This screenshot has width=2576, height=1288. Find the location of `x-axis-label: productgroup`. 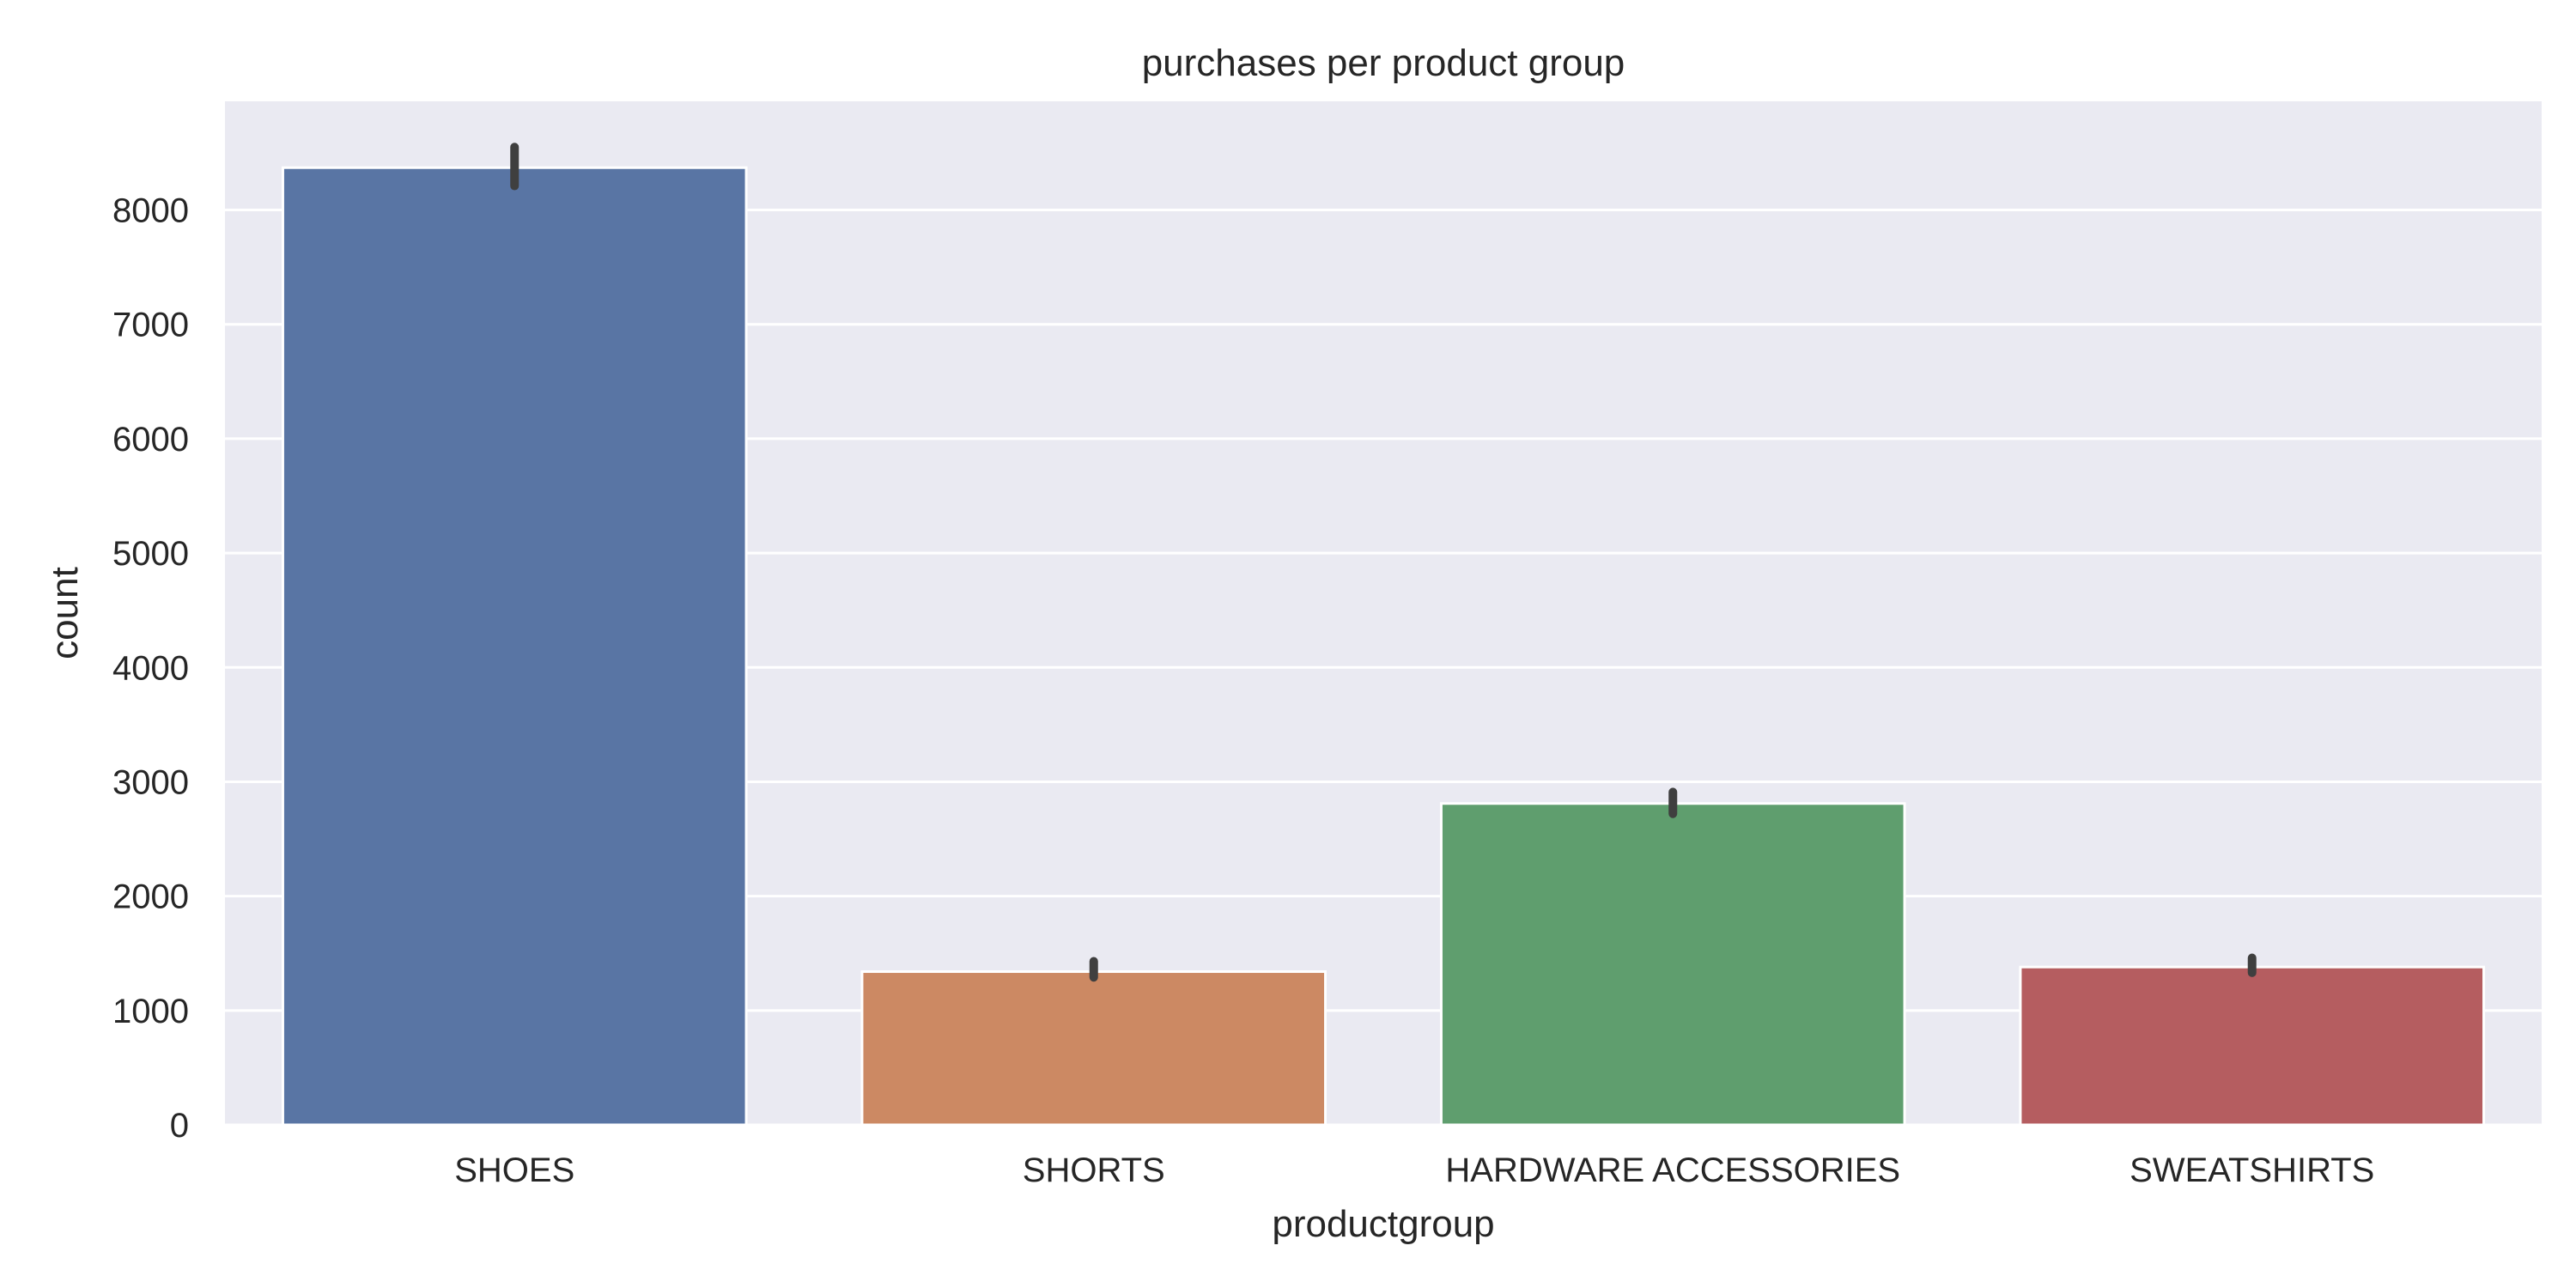

x-axis-label: productgroup is located at coordinates (1383, 1224).